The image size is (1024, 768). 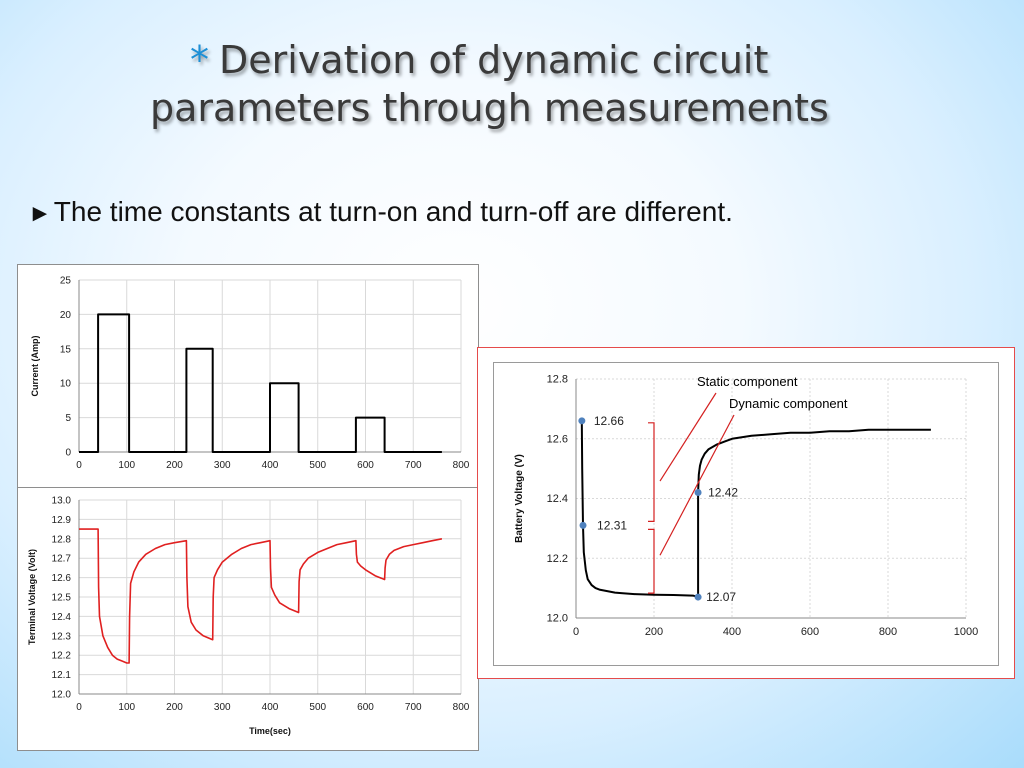 What do you see at coordinates (62, 598) in the screenshot?
I see `y-tick-label: 12.5` at bounding box center [62, 598].